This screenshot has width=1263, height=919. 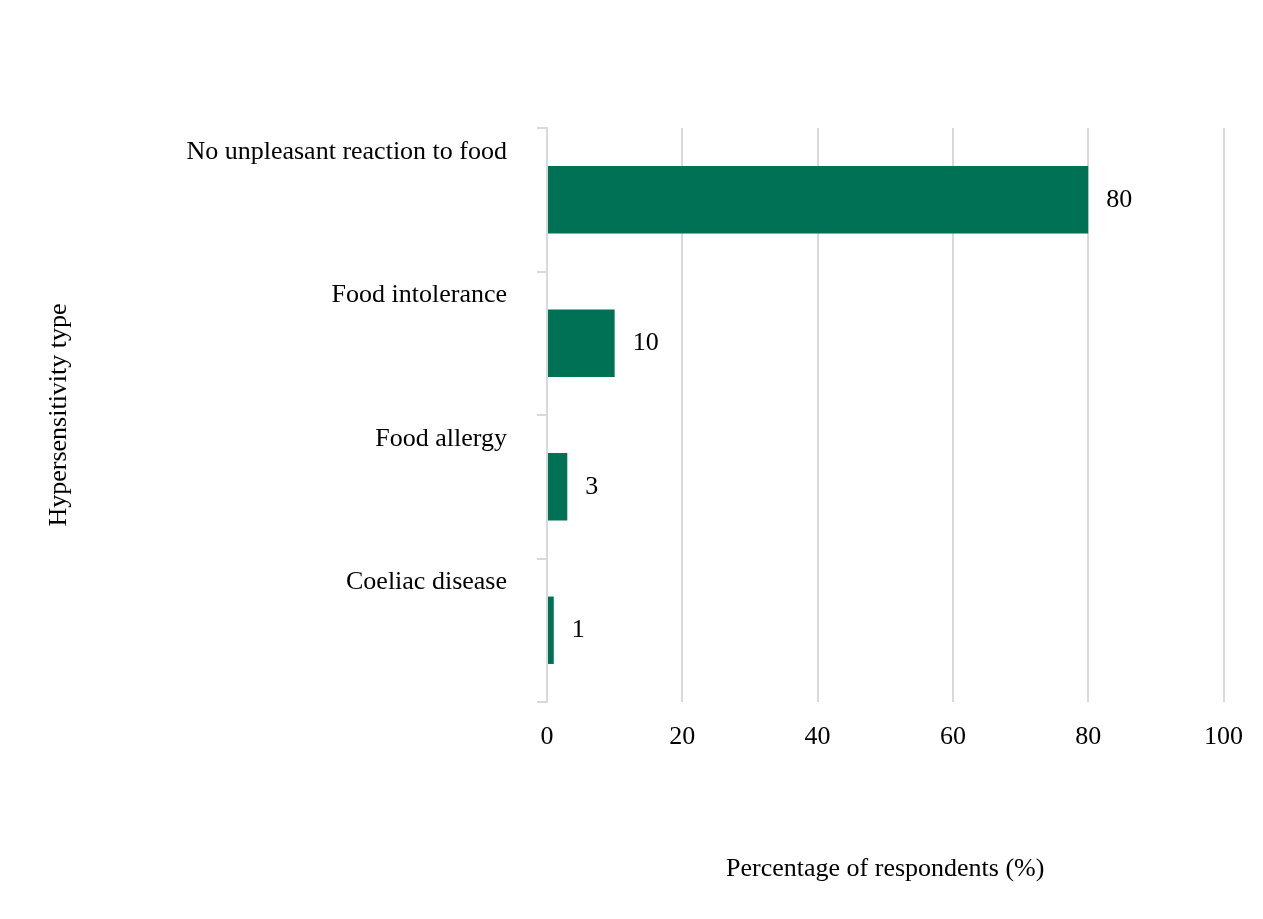 I want to click on x-tick-label: 100, so click(x=1223, y=736).